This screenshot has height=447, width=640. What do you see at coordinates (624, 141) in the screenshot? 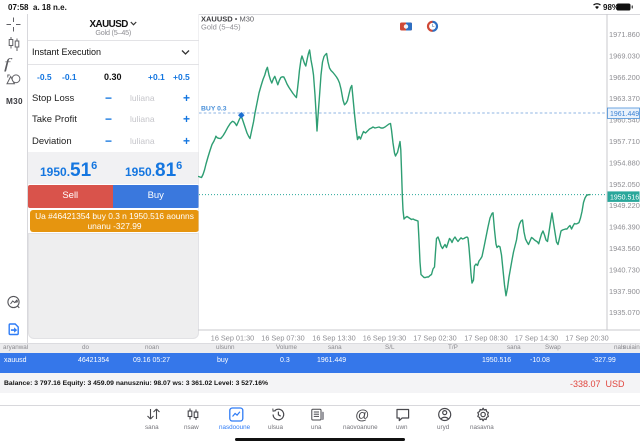
I see `svg-text: 1957.710` at bounding box center [624, 141].